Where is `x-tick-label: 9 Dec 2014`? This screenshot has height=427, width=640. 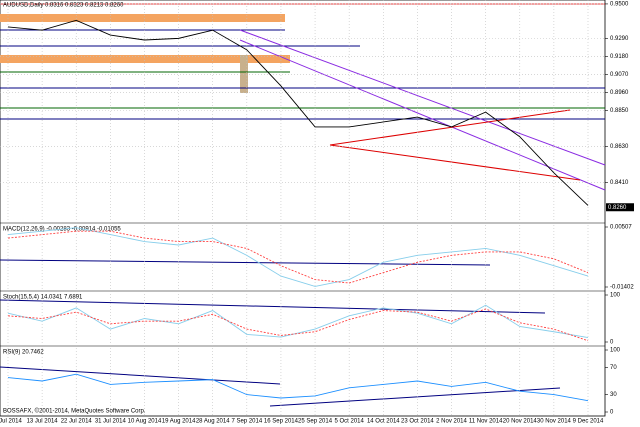 x-tick-label: 9 Dec 2014 is located at coordinates (588, 422).